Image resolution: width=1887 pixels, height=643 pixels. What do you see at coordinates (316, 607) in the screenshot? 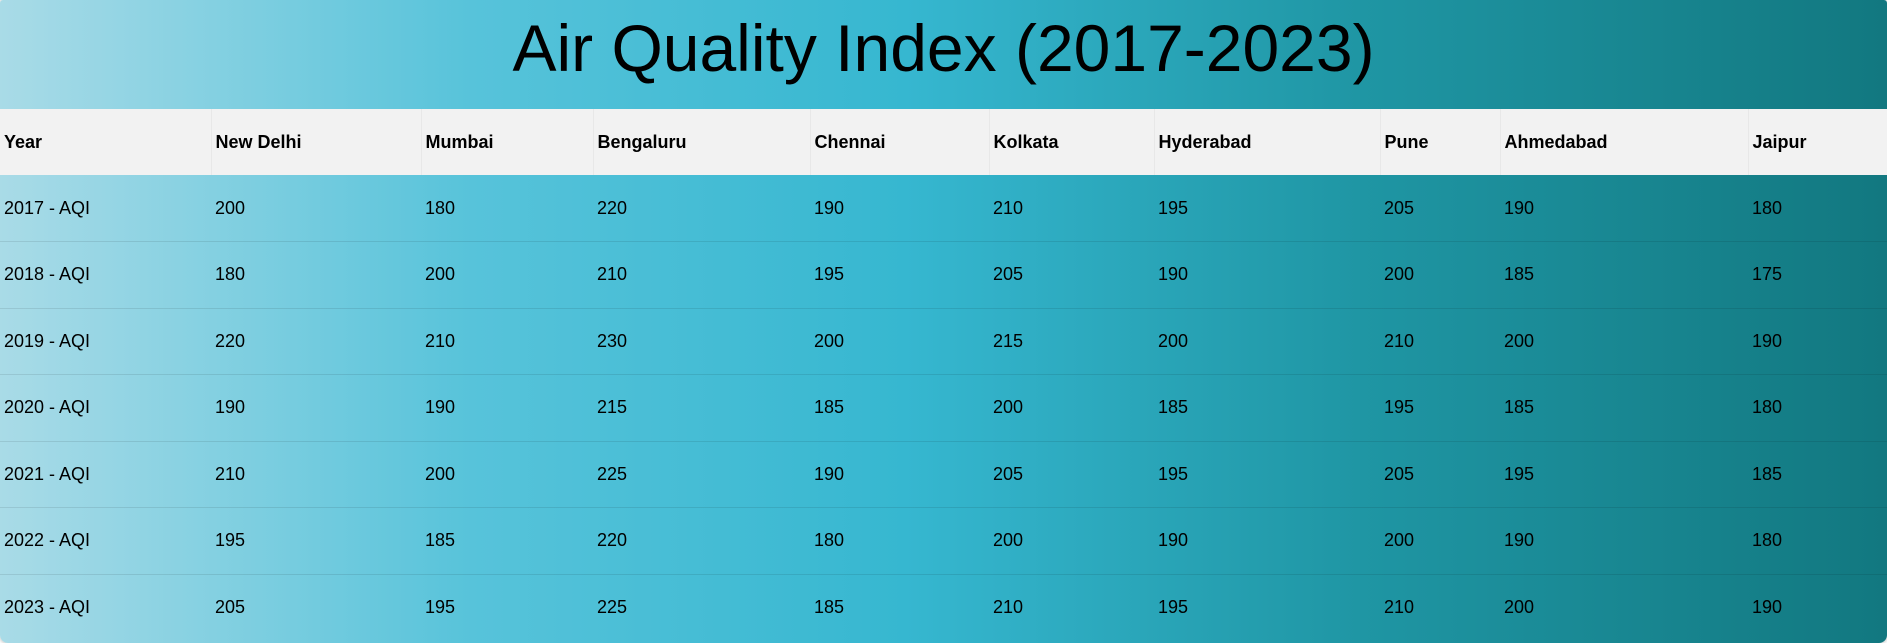
I see `aqi-cell-new-delhi: 205` at bounding box center [316, 607].